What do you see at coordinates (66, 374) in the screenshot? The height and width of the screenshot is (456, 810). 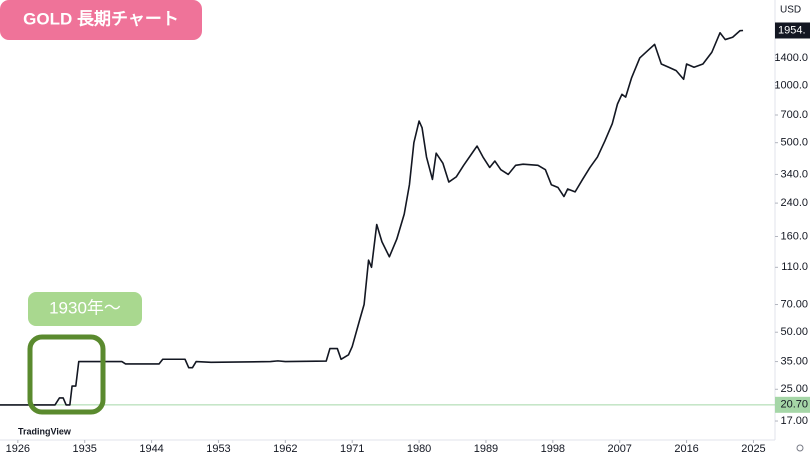 I see `highlight-box` at bounding box center [66, 374].